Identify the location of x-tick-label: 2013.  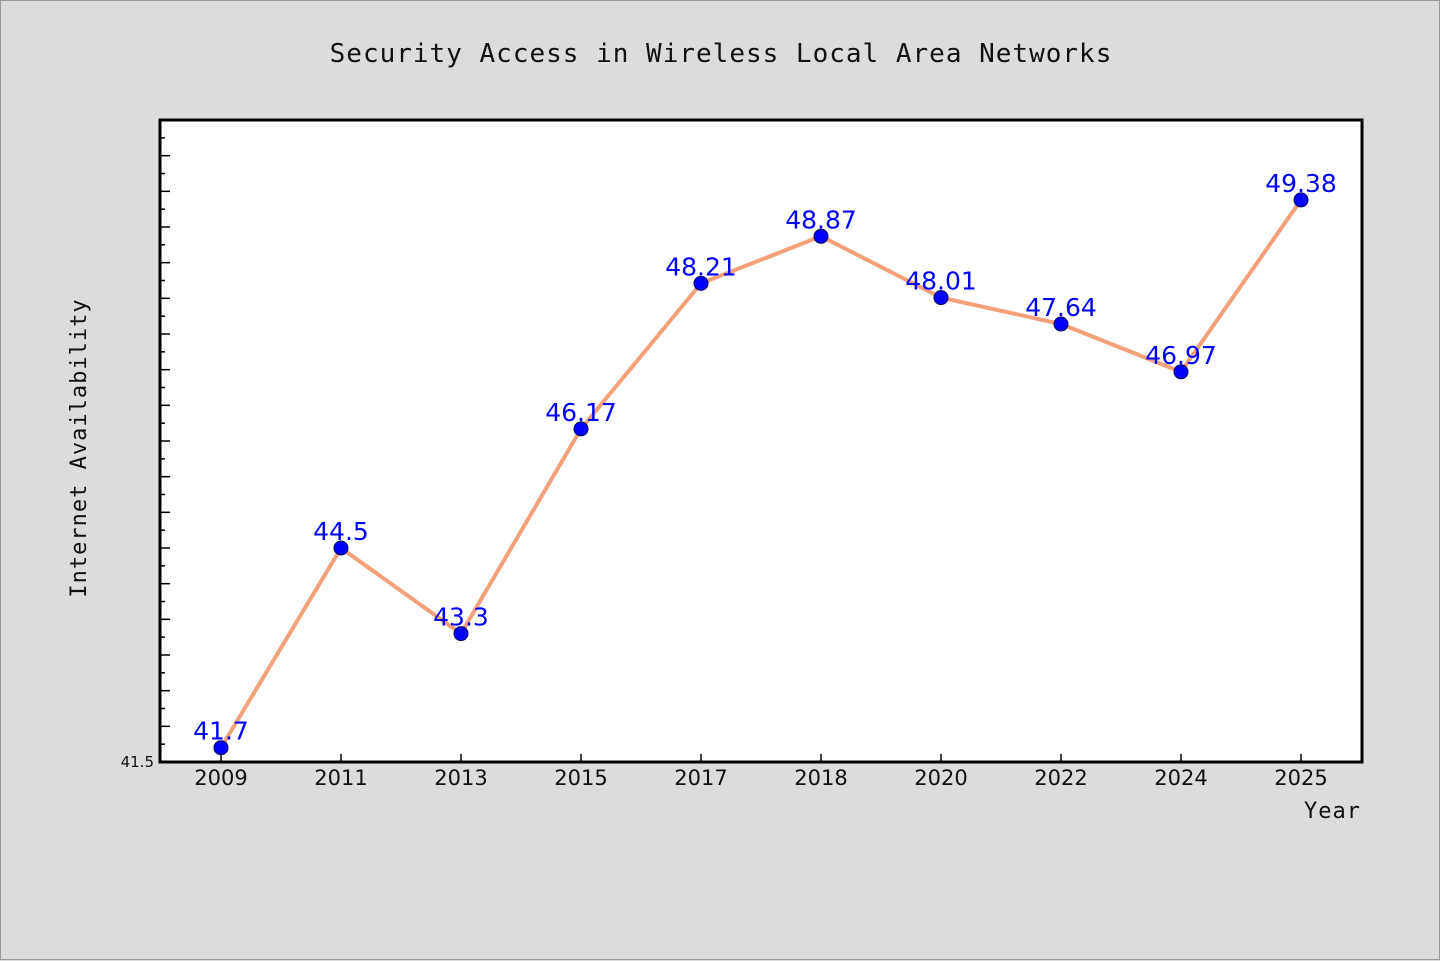
(460, 778).